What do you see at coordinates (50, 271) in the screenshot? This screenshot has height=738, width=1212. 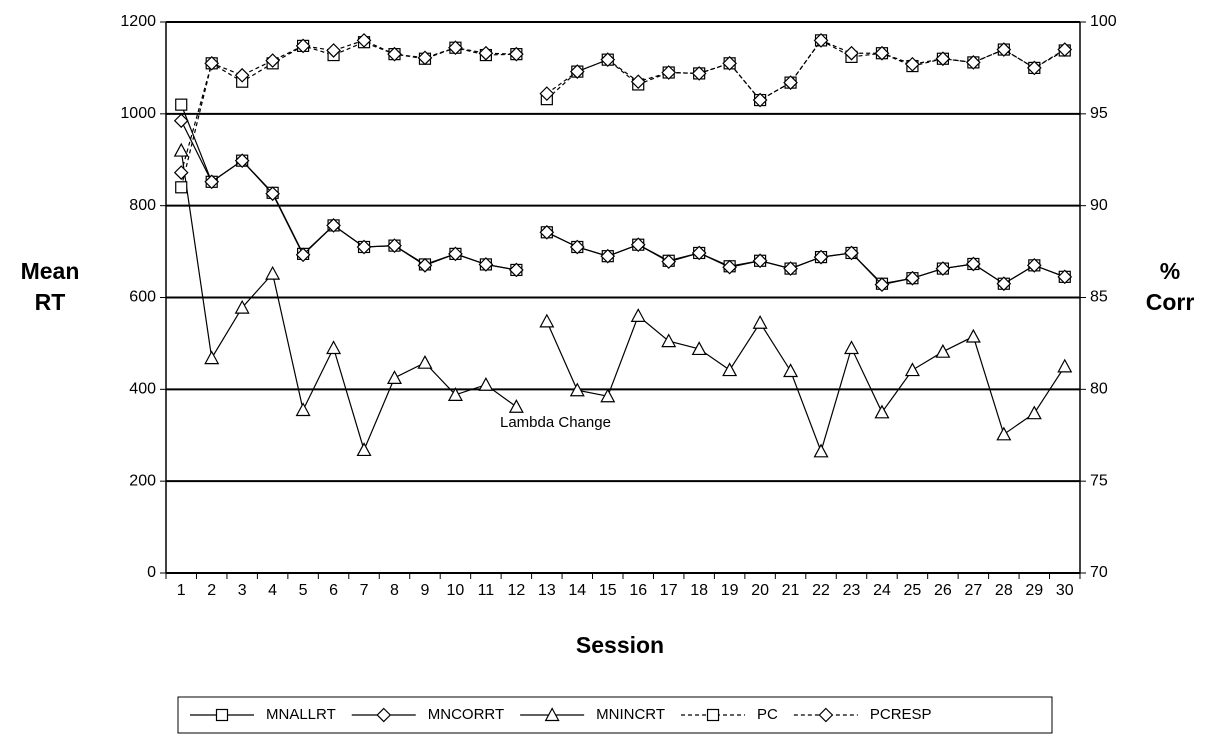 I see `y-axis-title-line1: Mean` at bounding box center [50, 271].